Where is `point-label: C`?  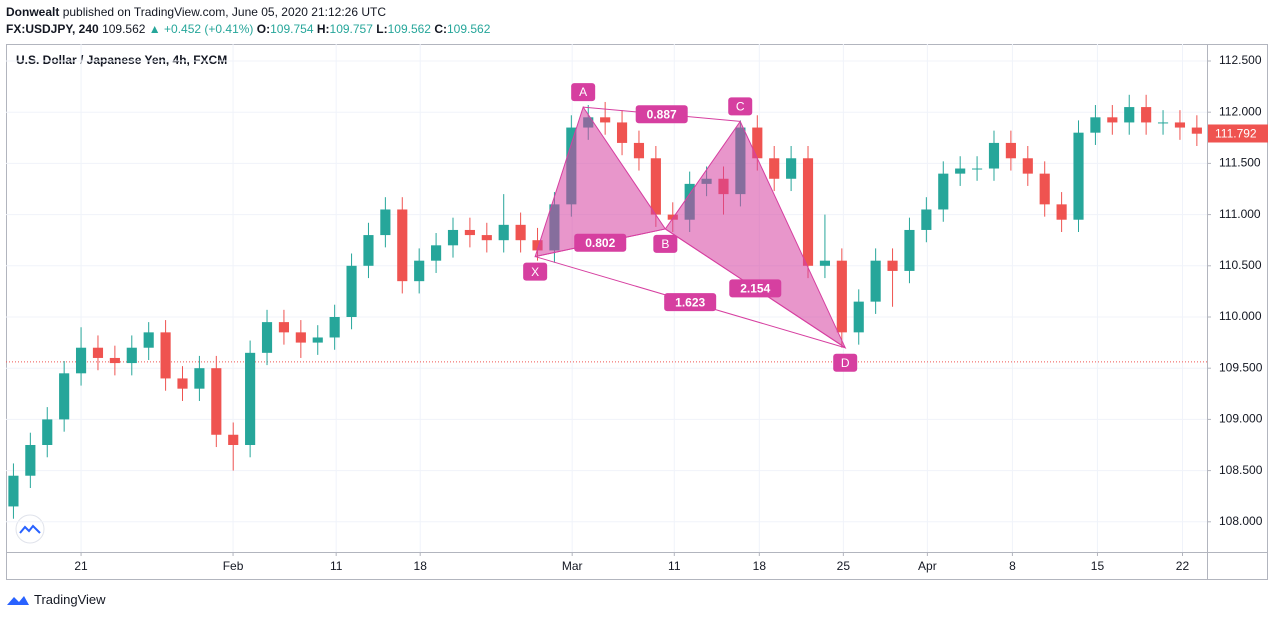
point-label: C is located at coordinates (740, 107).